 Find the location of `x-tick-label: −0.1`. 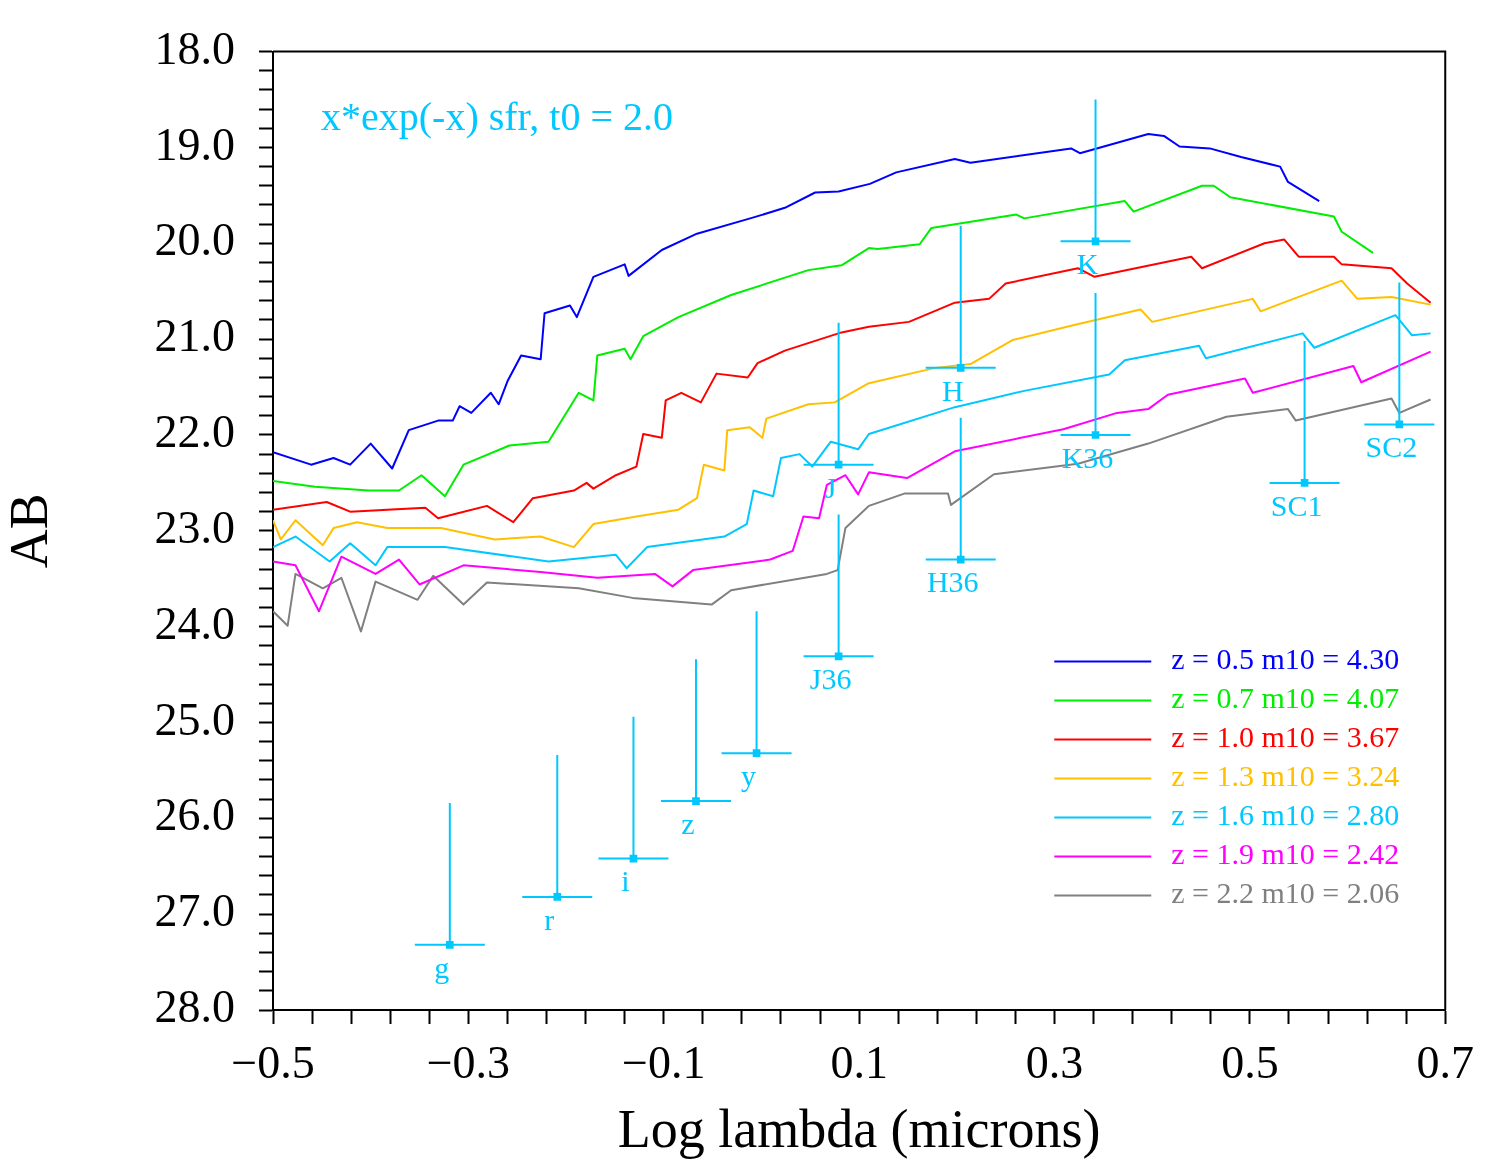

x-tick-label: −0.1 is located at coordinates (664, 1062).